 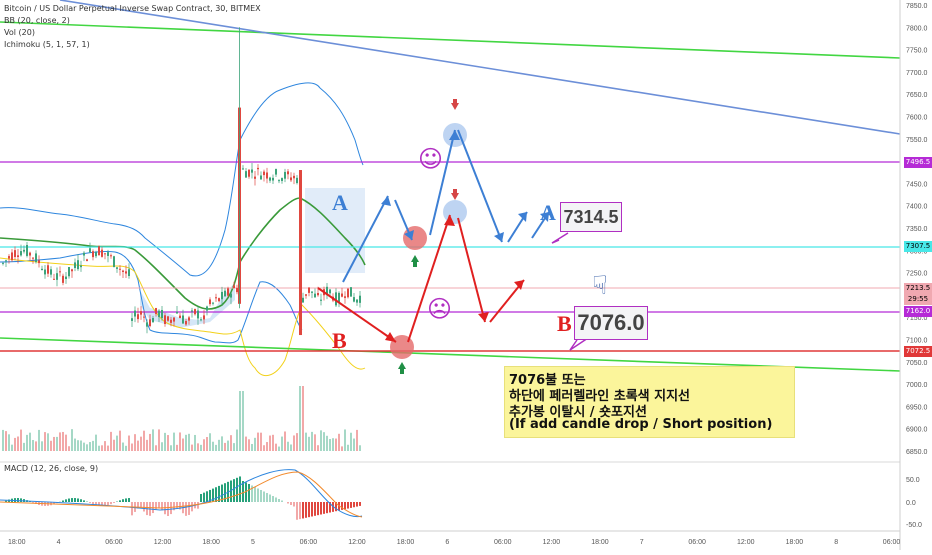 What do you see at coordinates (913, 480) in the screenshot?
I see `macd-y-tick-label: 50.0` at bounding box center [913, 480].